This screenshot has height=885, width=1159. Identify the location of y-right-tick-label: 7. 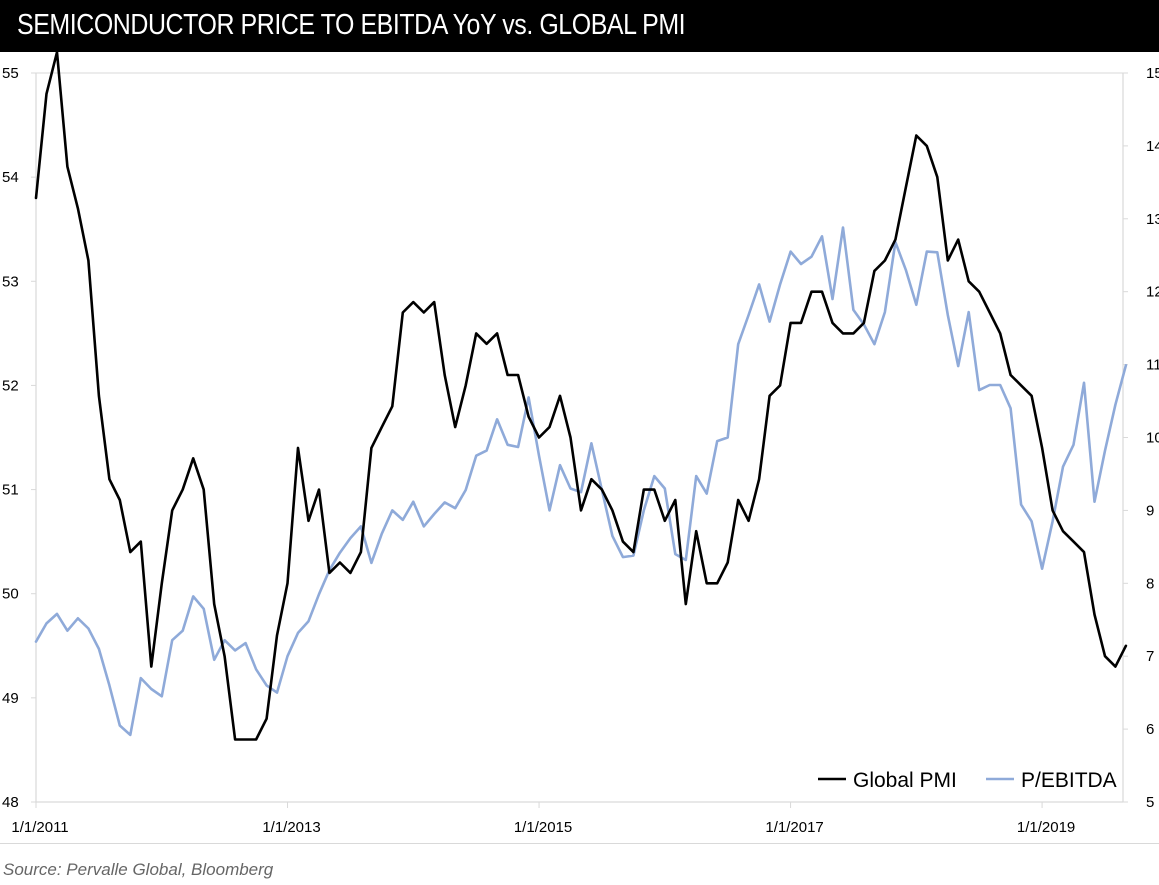
(1150, 656).